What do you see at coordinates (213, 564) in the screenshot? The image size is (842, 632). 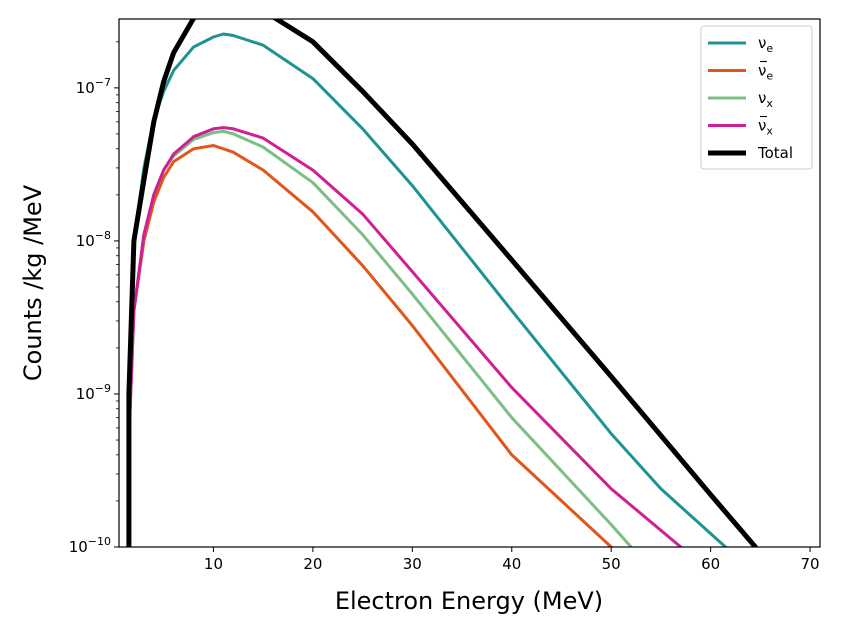 I see `x-tick-label: 10` at bounding box center [213, 564].